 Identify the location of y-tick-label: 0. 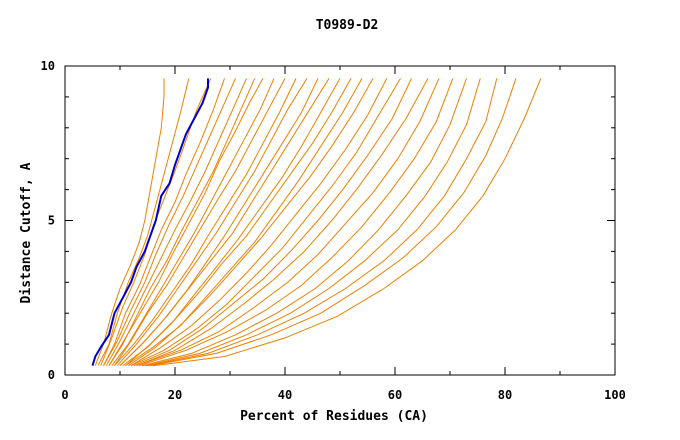
(51, 375).